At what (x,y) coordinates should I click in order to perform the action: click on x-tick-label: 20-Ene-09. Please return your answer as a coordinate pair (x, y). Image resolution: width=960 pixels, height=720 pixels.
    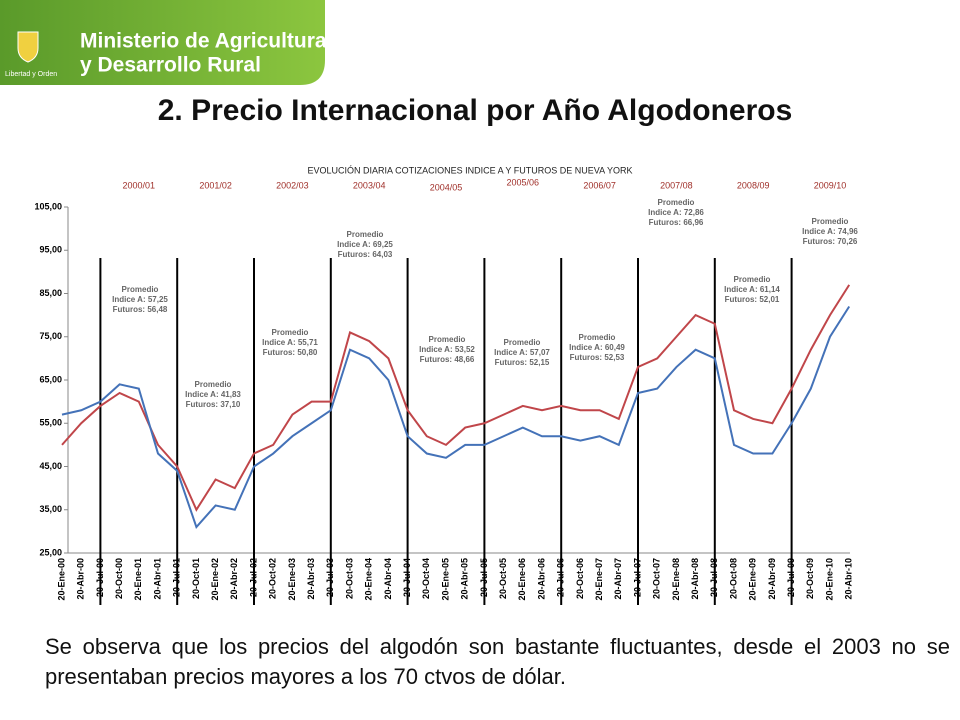
    Looking at the image, I should click on (753, 579).